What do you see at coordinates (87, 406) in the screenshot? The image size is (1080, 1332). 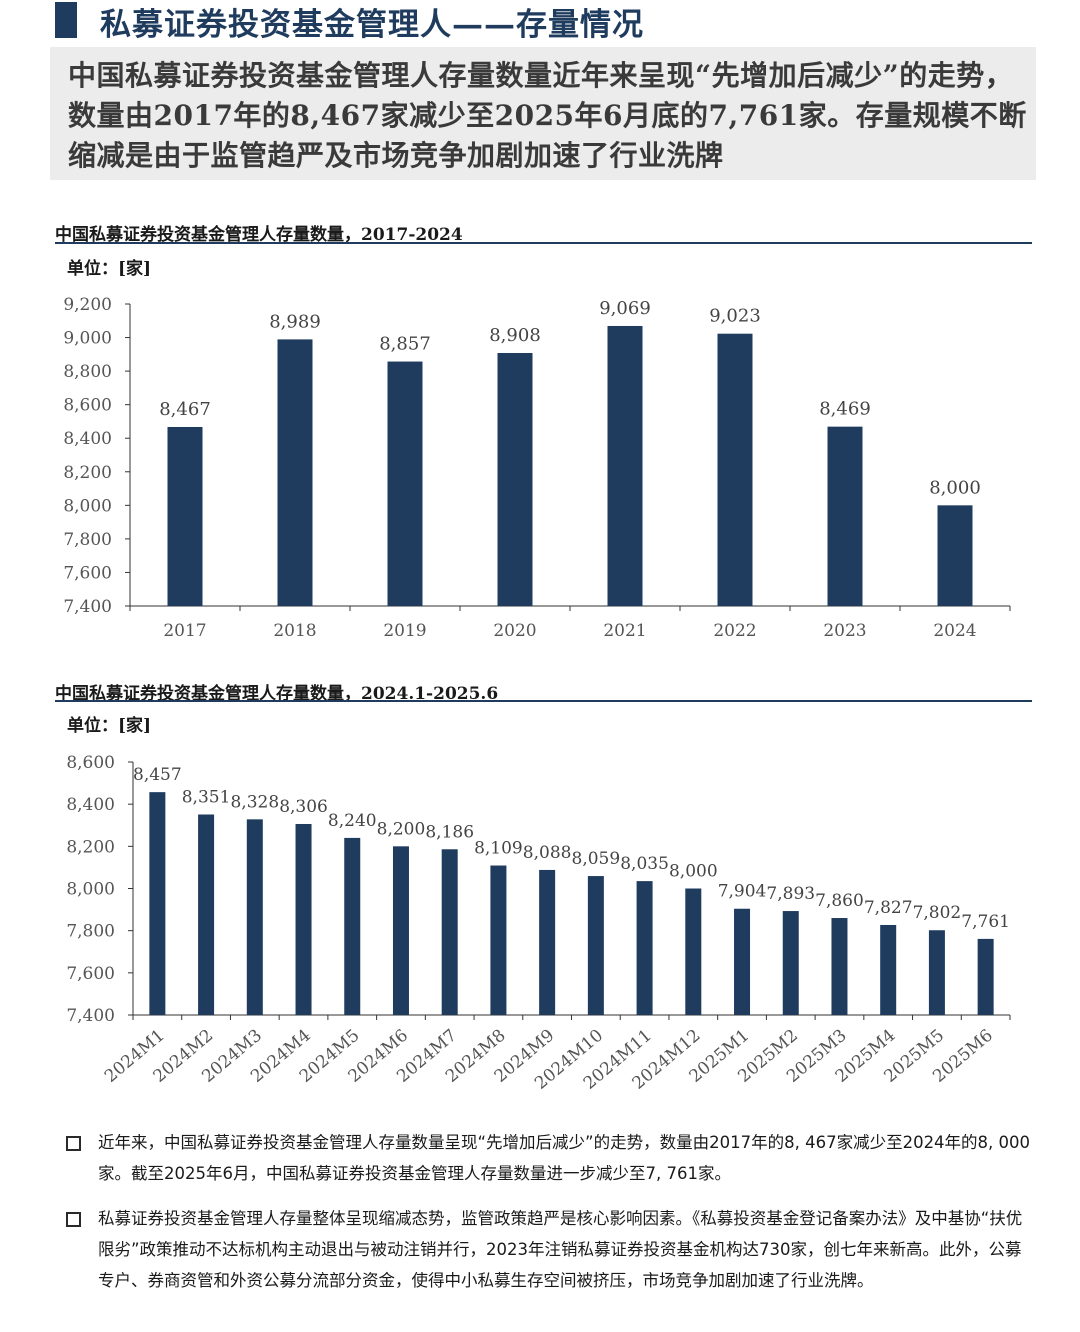 I see `chart1-y-tick-label: 8,600` at bounding box center [87, 406].